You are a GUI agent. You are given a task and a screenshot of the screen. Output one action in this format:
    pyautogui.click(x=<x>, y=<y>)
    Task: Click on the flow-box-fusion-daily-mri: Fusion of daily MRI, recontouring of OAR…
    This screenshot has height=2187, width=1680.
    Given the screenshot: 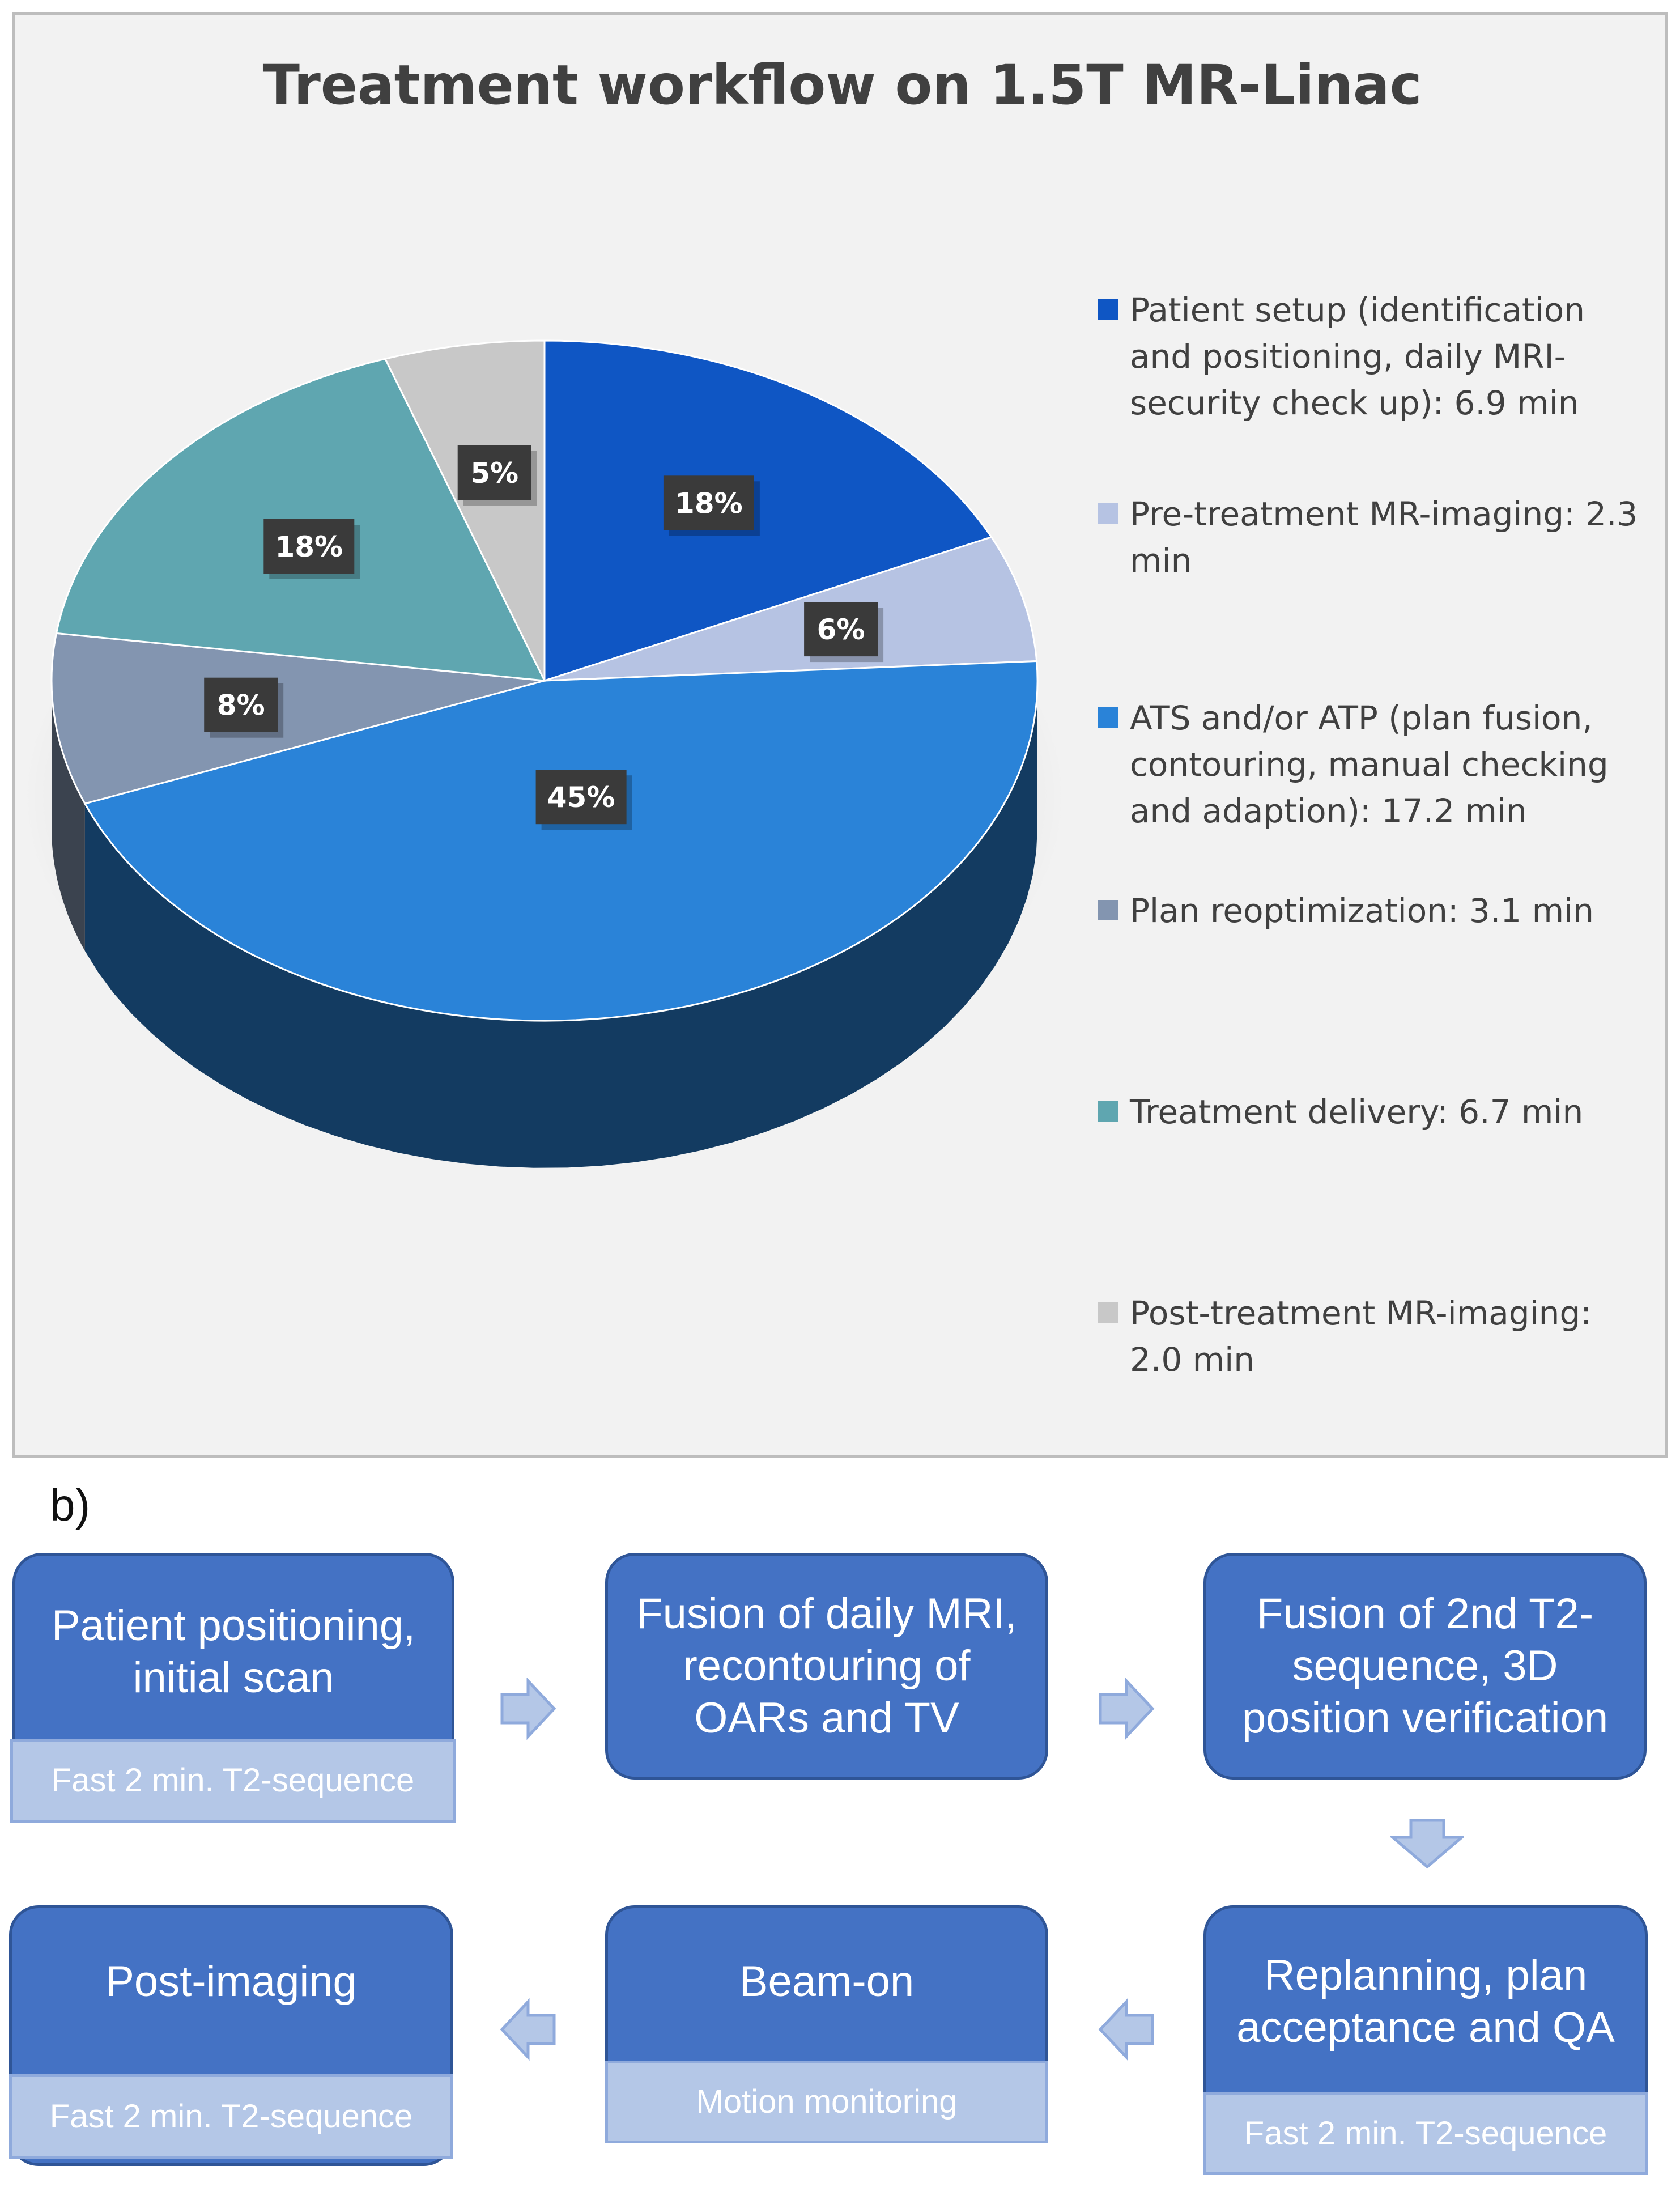 What is the action you would take?
    pyautogui.click(x=827, y=1666)
    